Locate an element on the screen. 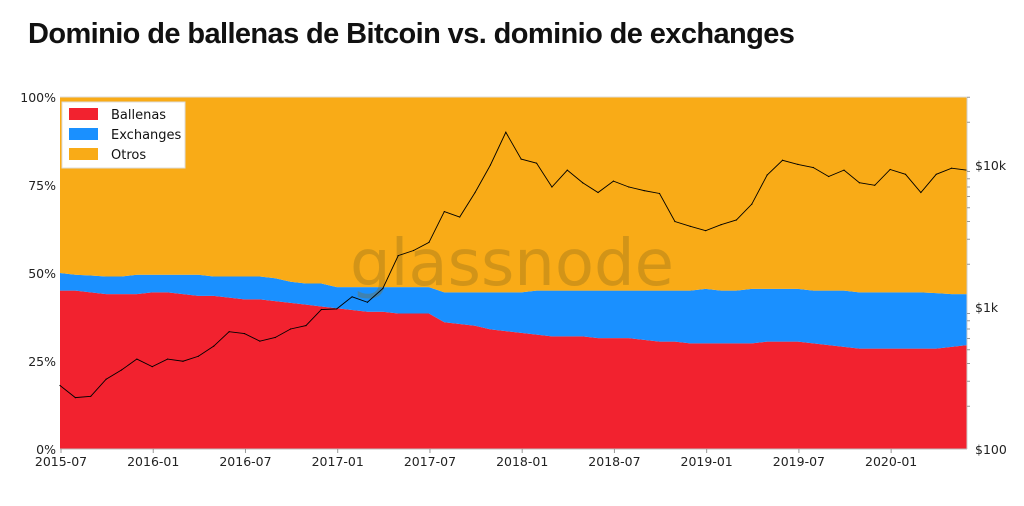 This screenshot has height=506, width=1024. legend-label: Otros is located at coordinates (128, 155).